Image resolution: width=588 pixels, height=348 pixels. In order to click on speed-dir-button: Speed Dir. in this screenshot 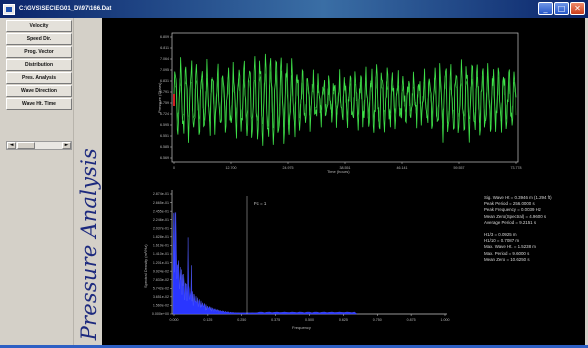, I will do `click(39, 39)`.